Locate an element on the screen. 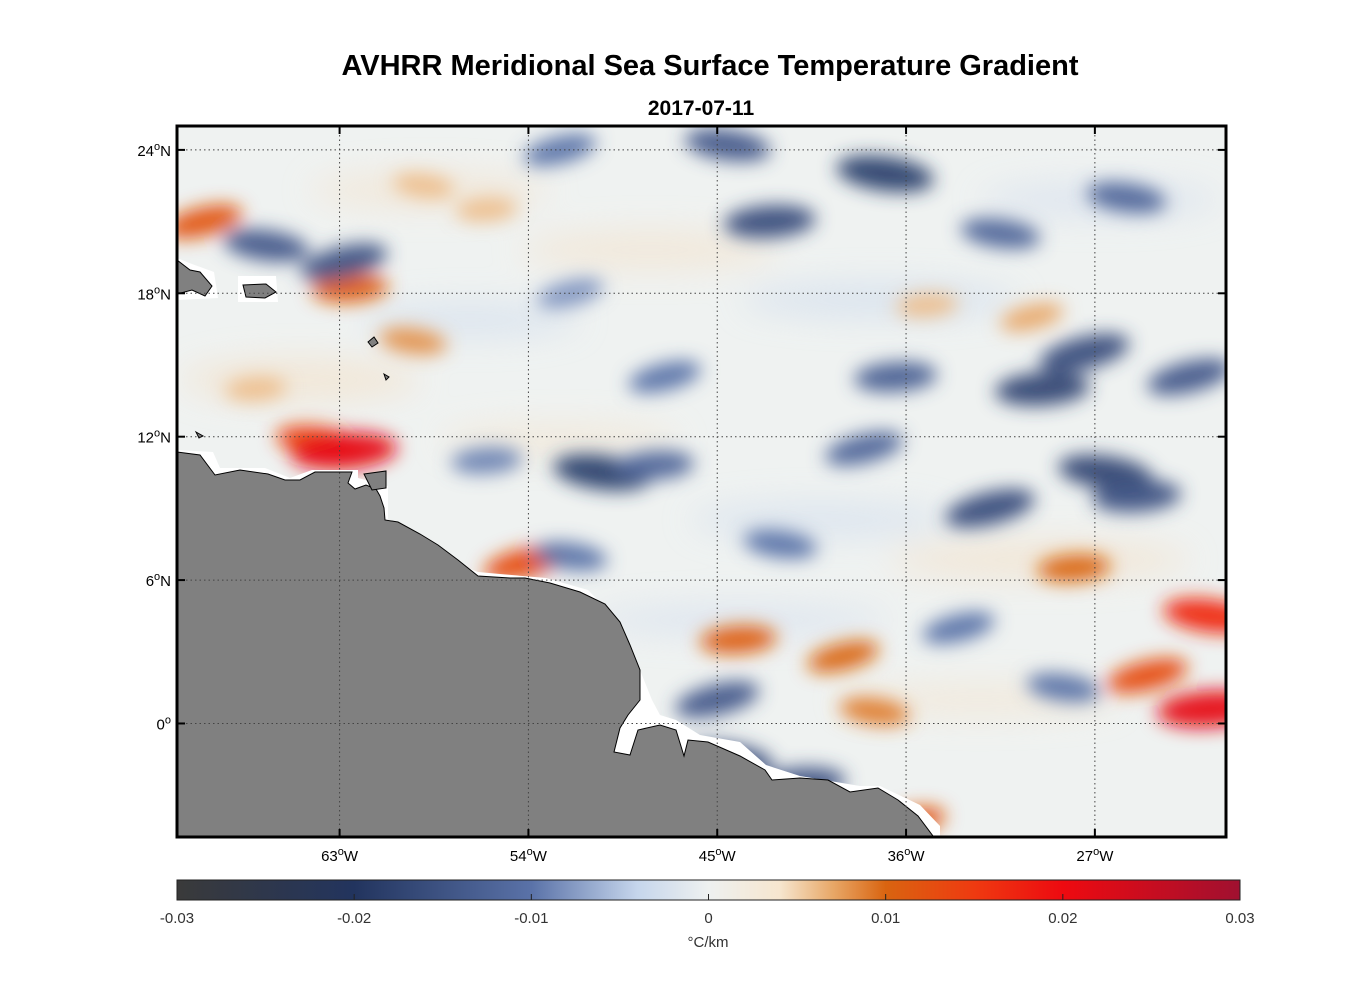  latitude-labels: 24oN 18oN 12oN 6oN 0o is located at coordinates (154, 437).